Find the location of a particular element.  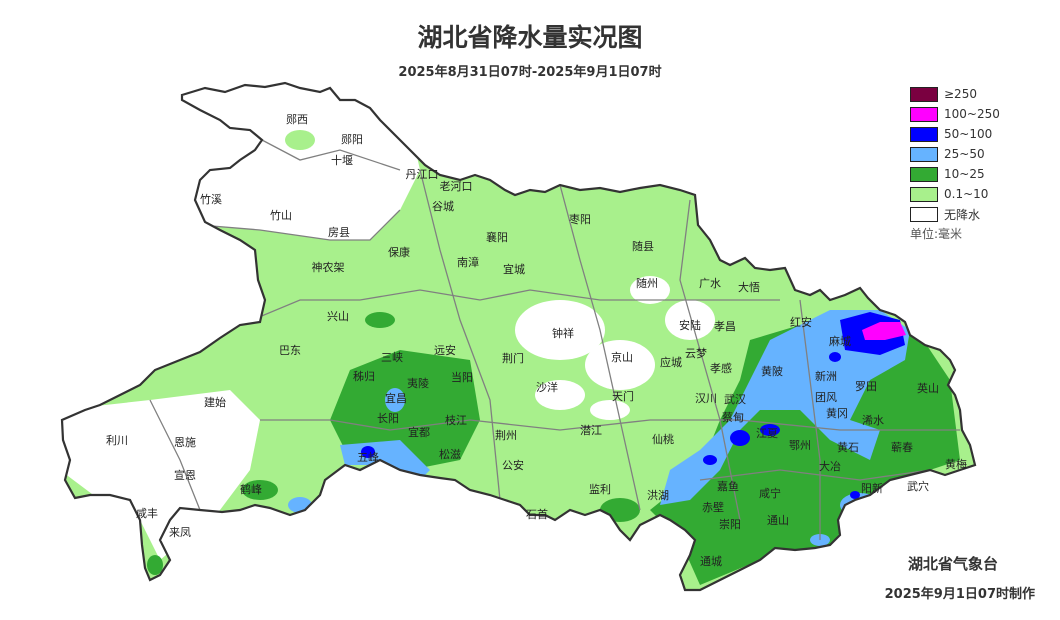

county-label: 大悟 is located at coordinates (749, 287).